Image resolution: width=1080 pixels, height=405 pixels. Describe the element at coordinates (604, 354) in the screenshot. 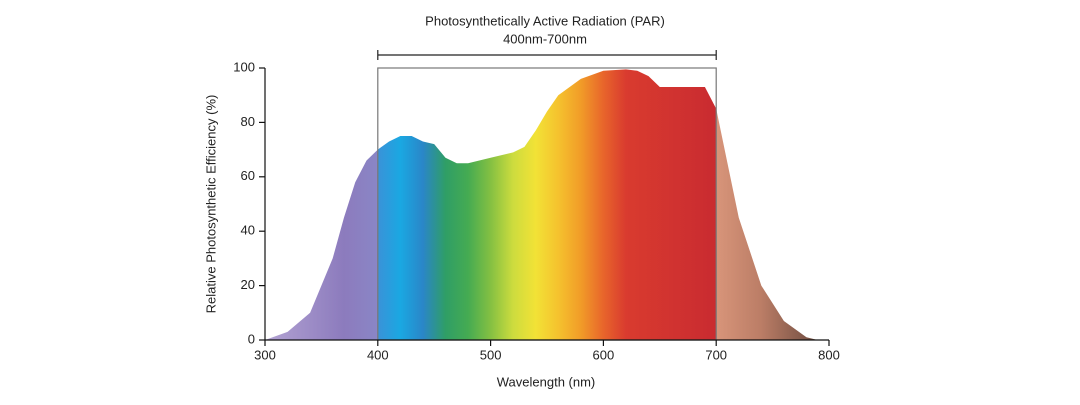

I see `x-tick-label: 600` at that location.